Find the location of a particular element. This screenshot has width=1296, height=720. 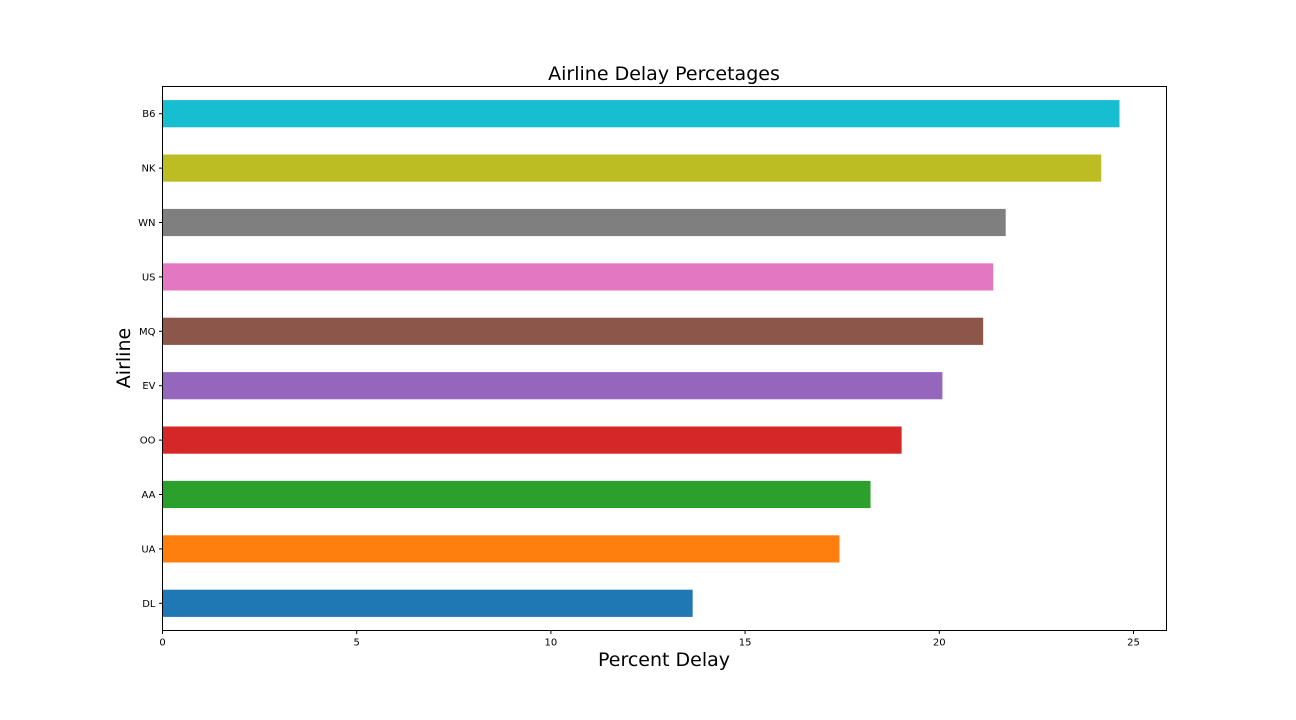

y-tick-label: DL is located at coordinates (149, 604).